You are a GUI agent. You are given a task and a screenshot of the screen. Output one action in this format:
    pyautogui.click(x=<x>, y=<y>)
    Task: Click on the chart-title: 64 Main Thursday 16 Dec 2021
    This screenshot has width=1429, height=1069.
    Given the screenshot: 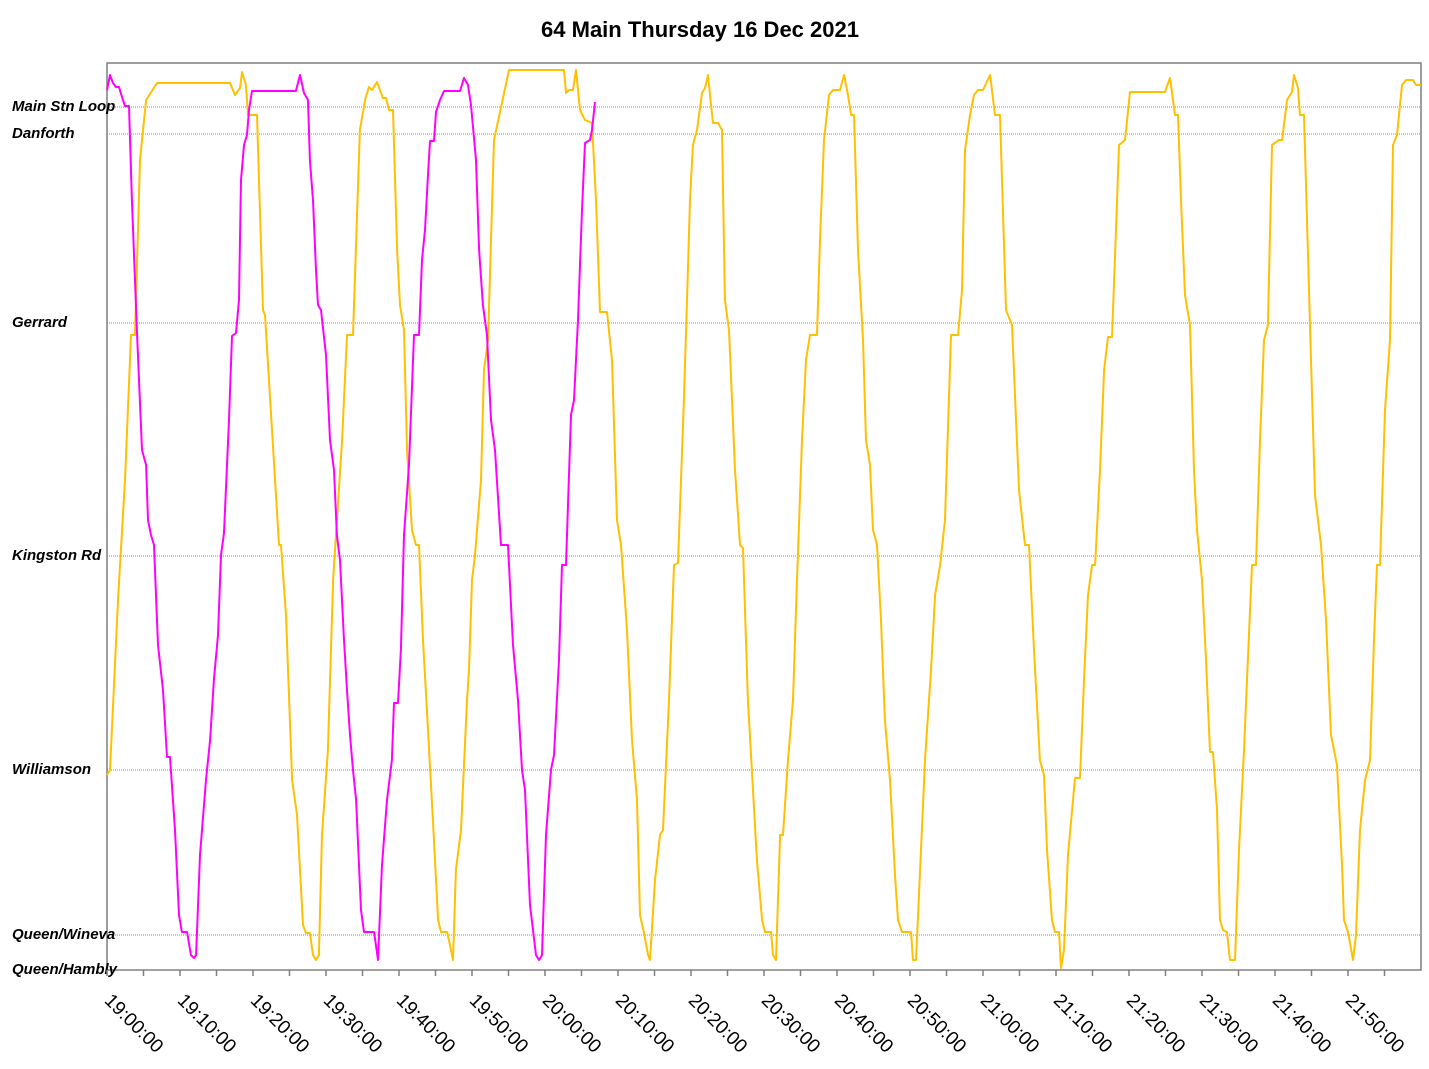 What is the action you would take?
    pyautogui.click(x=700, y=29)
    